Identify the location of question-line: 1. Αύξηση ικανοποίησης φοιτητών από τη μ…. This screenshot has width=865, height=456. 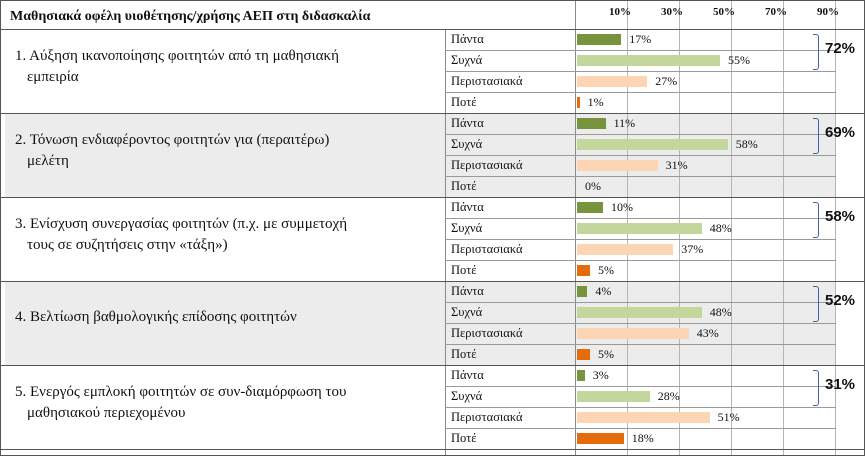
(177, 56).